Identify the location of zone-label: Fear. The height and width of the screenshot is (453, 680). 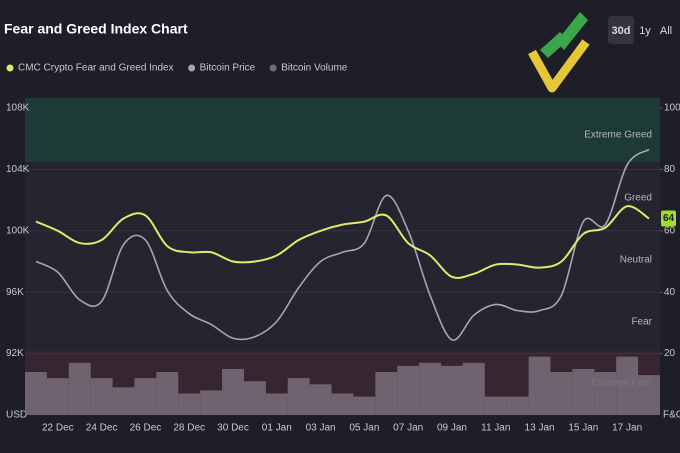
(641, 322).